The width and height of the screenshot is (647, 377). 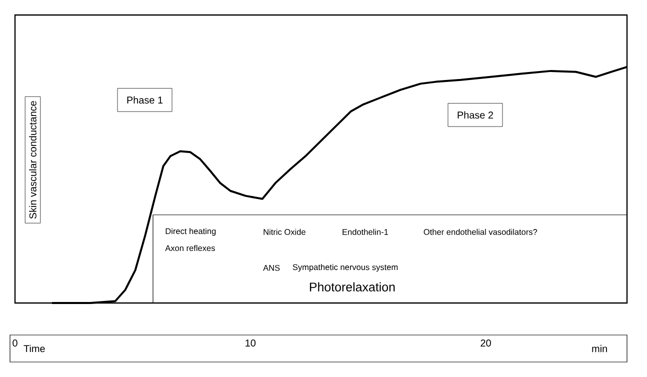 What do you see at coordinates (481, 231) in the screenshot?
I see `annotation: Other endothelial vasodilators?` at bounding box center [481, 231].